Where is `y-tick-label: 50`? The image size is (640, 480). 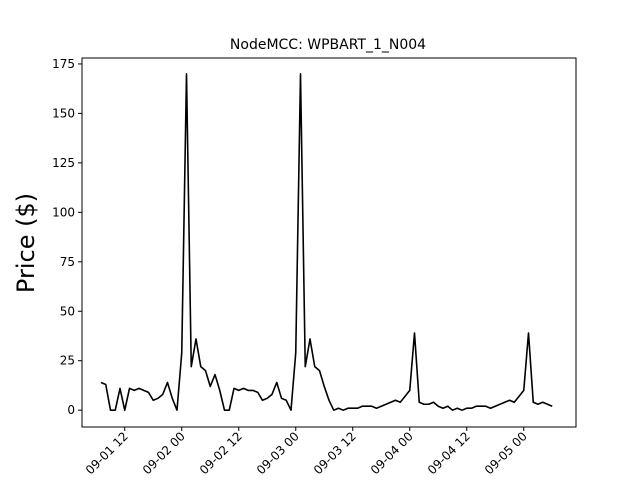 y-tick-label: 50 is located at coordinates (67, 311).